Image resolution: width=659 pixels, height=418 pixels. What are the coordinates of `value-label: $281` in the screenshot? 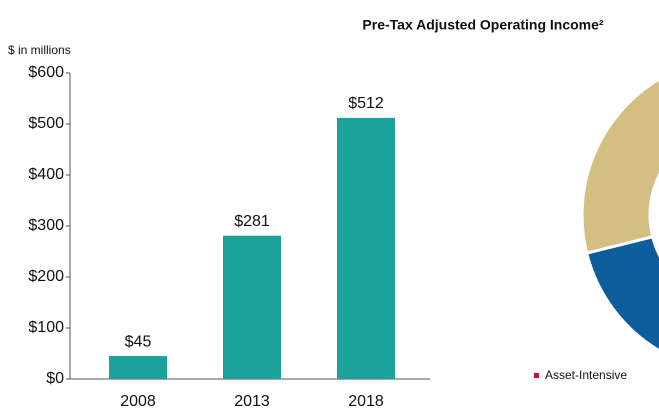 It's located at (252, 221).